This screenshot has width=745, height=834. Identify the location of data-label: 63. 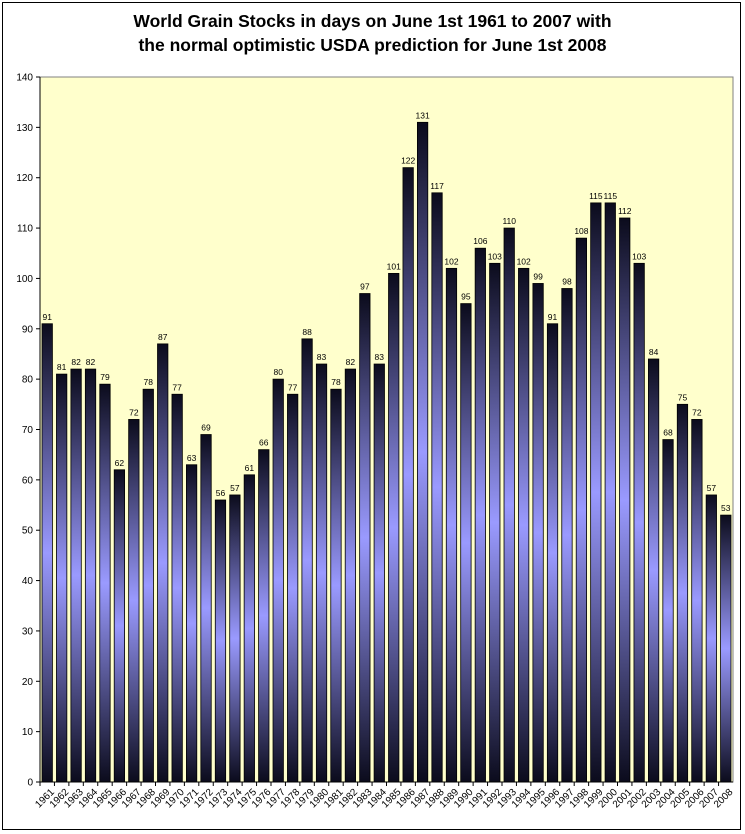
(192, 458).